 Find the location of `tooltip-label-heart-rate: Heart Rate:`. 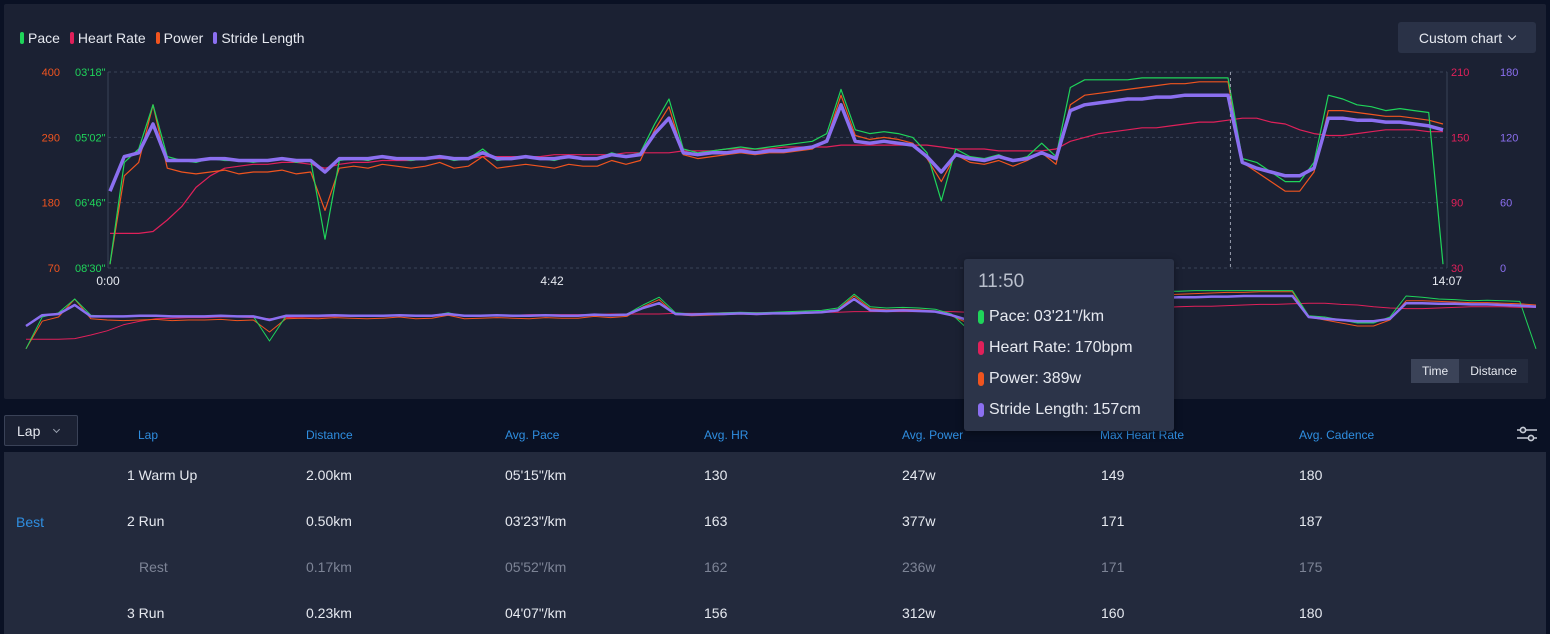

tooltip-label-heart-rate: Heart Rate: is located at coordinates (1030, 347).